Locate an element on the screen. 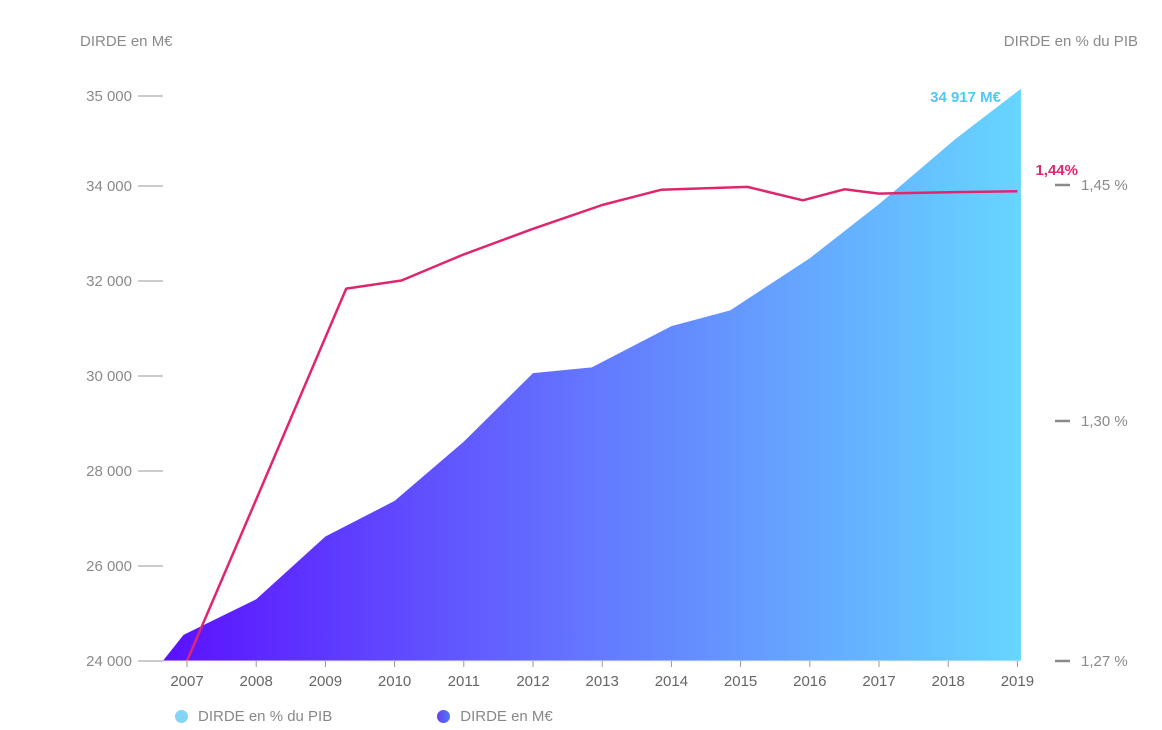 The width and height of the screenshot is (1162, 730). x-tick-label-2012: 2012 is located at coordinates (532, 681).